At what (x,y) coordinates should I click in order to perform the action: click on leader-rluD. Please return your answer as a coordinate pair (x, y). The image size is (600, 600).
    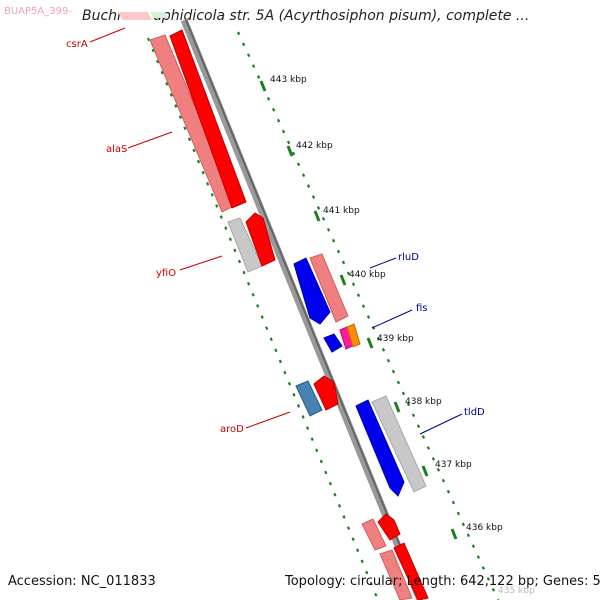
    Looking at the image, I should click on (383, 263).